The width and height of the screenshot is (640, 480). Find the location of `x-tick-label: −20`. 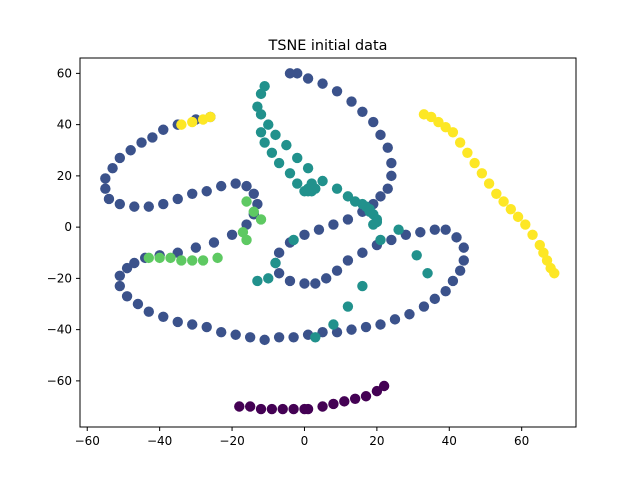

x-tick-label: −20 is located at coordinates (231, 441).